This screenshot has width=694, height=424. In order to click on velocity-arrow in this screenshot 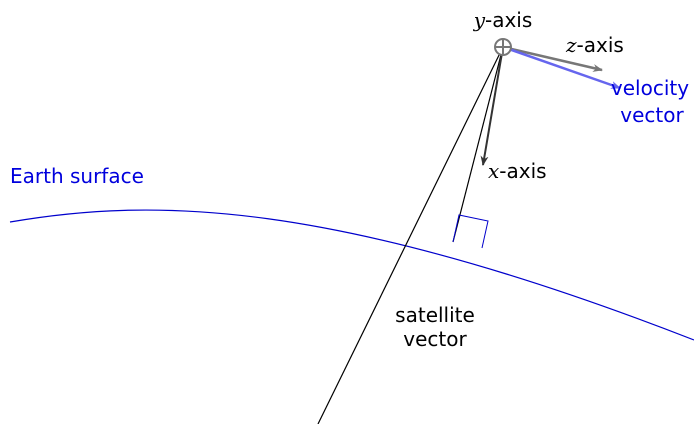, I will do `click(561, 67)`.